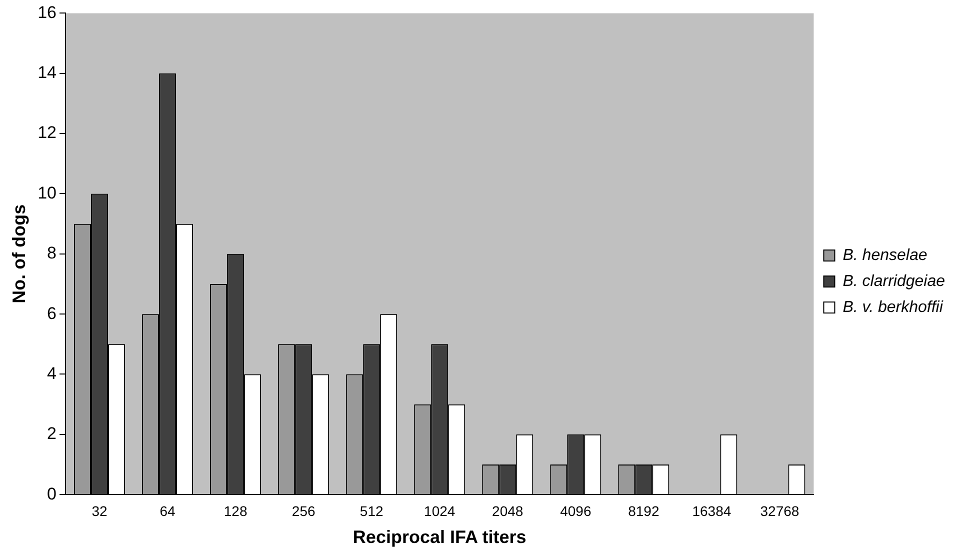 This screenshot has width=960, height=558. What do you see at coordinates (18, 254) in the screenshot?
I see `y-axis-title: No. of dogs` at bounding box center [18, 254].